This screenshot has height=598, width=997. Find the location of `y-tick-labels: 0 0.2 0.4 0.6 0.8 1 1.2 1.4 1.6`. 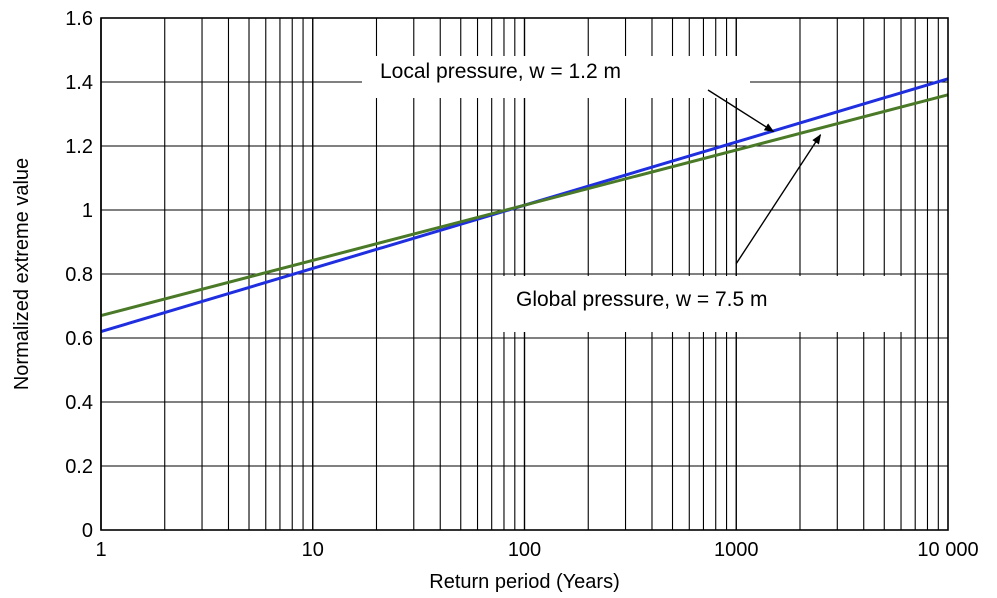

y-tick-labels: 0 0.2 0.4 0.6 0.8 1 1.2 1.4 1.6 is located at coordinates (79, 275).